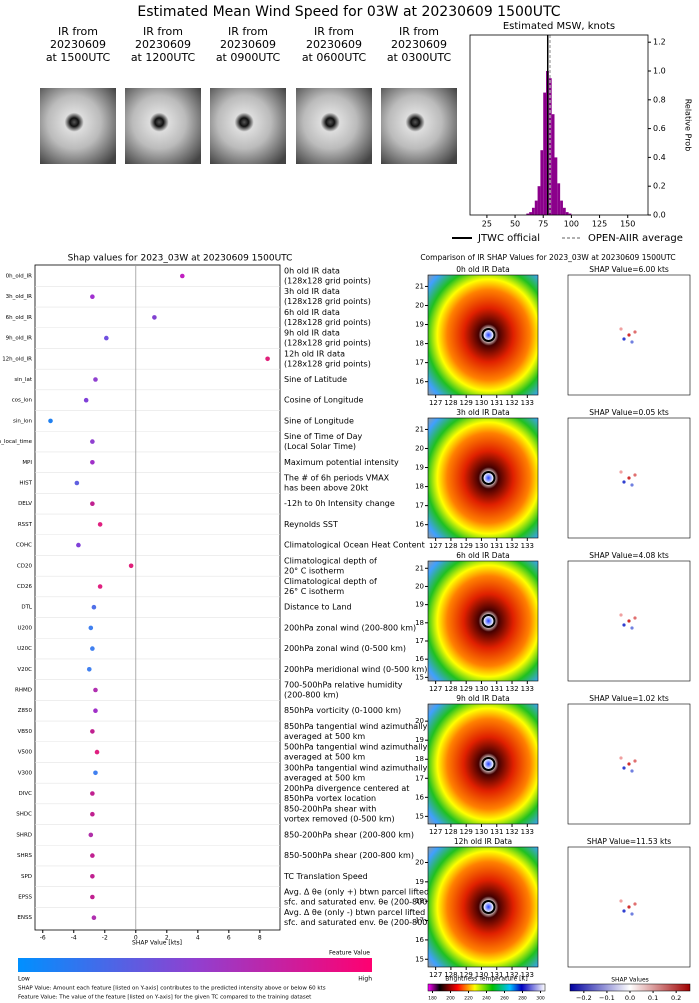 Image resolution: width=699 pixels, height=1003 pixels. I want to click on feature-description: 850-200hPa shear with, so click(330, 809).